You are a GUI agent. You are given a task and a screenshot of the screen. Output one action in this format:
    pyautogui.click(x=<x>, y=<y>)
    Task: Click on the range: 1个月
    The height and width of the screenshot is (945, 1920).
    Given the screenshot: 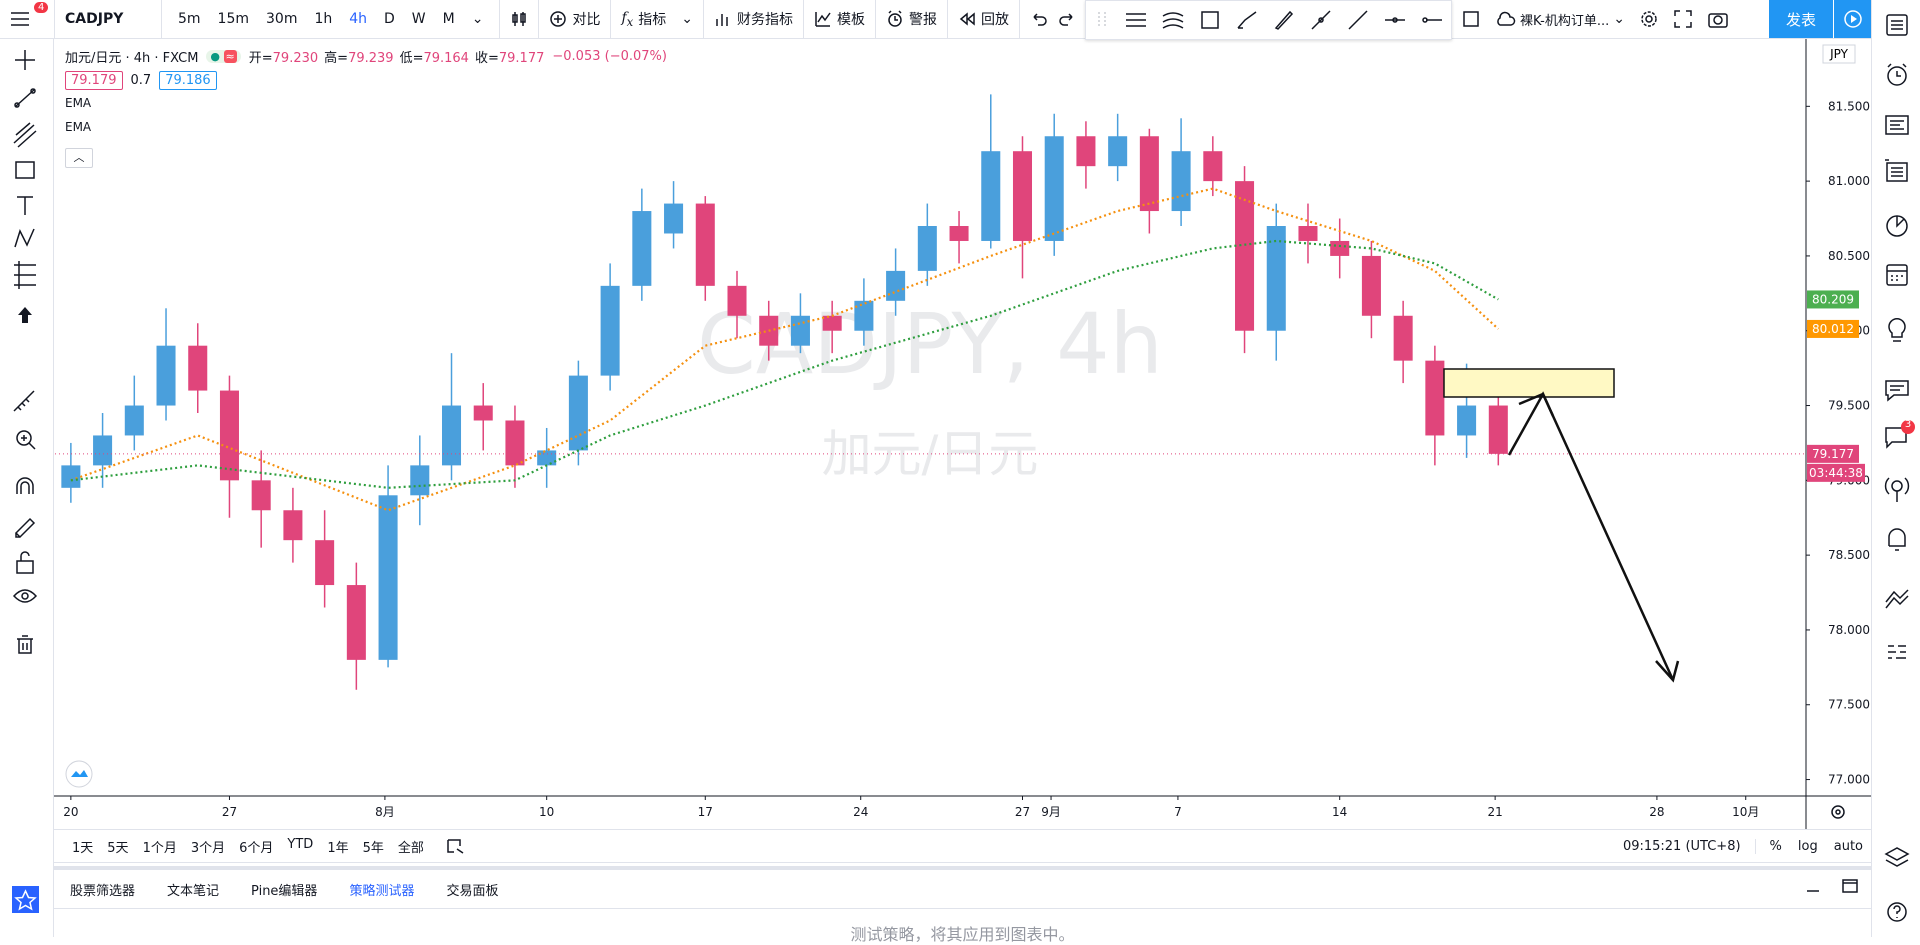 What is the action you would take?
    pyautogui.click(x=159, y=848)
    